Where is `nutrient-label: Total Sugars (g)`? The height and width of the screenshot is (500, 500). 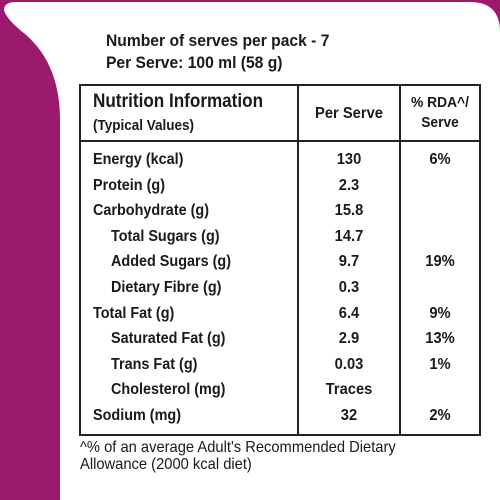 nutrient-label: Total Sugars (g) is located at coordinates (165, 236).